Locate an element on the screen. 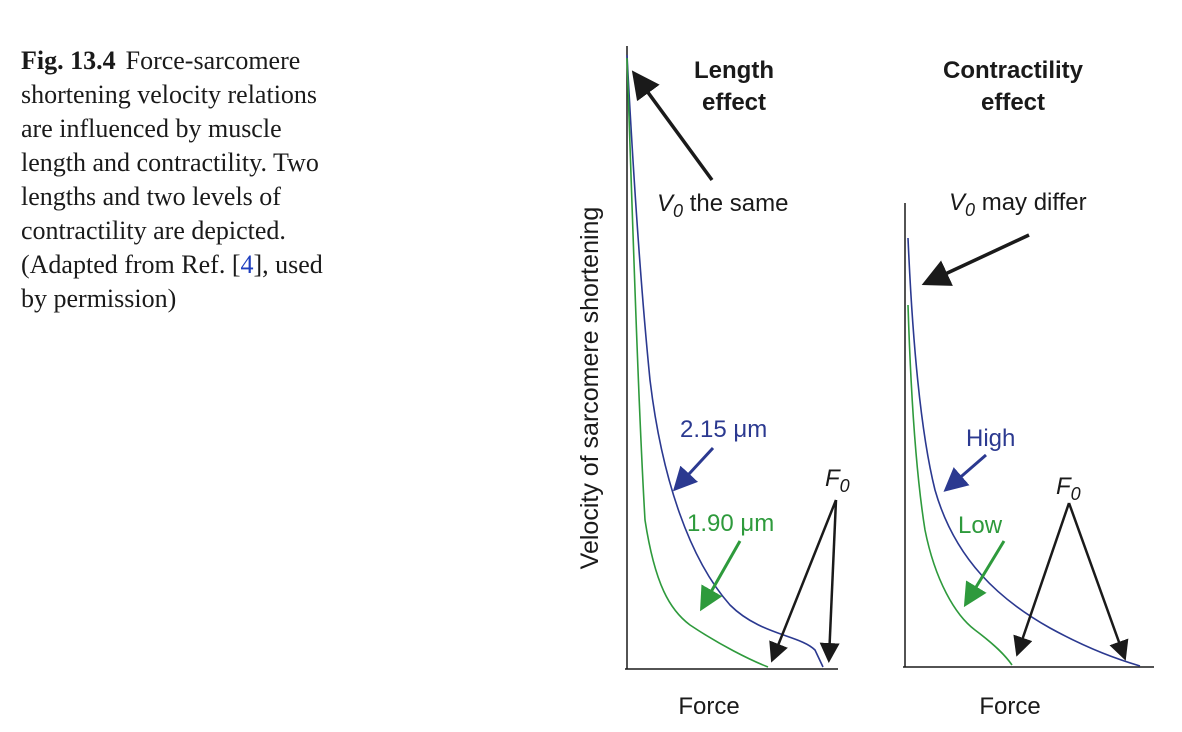  left-v0-text: the same is located at coordinates (735, 203).